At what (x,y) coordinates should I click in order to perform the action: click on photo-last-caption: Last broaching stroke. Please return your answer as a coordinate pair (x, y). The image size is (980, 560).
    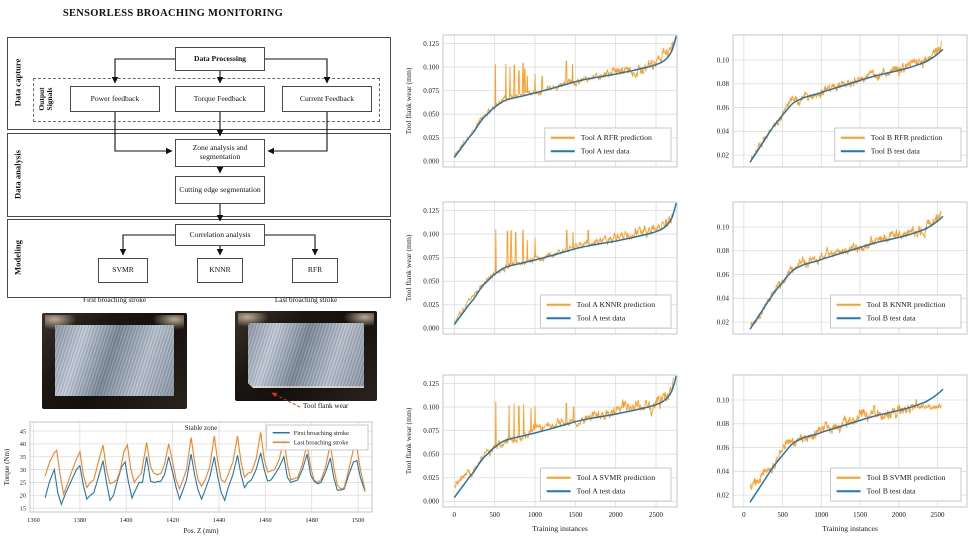
    Looking at the image, I should click on (306, 300).